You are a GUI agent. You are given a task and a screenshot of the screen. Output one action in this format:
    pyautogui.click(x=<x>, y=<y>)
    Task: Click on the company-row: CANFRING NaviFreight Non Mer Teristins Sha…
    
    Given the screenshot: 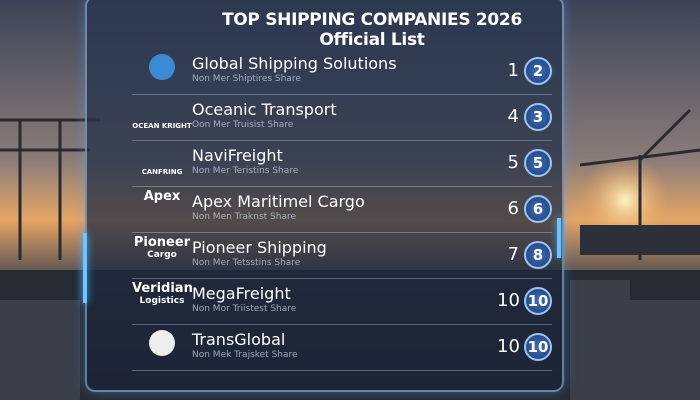 What is the action you would take?
    pyautogui.click(x=342, y=163)
    